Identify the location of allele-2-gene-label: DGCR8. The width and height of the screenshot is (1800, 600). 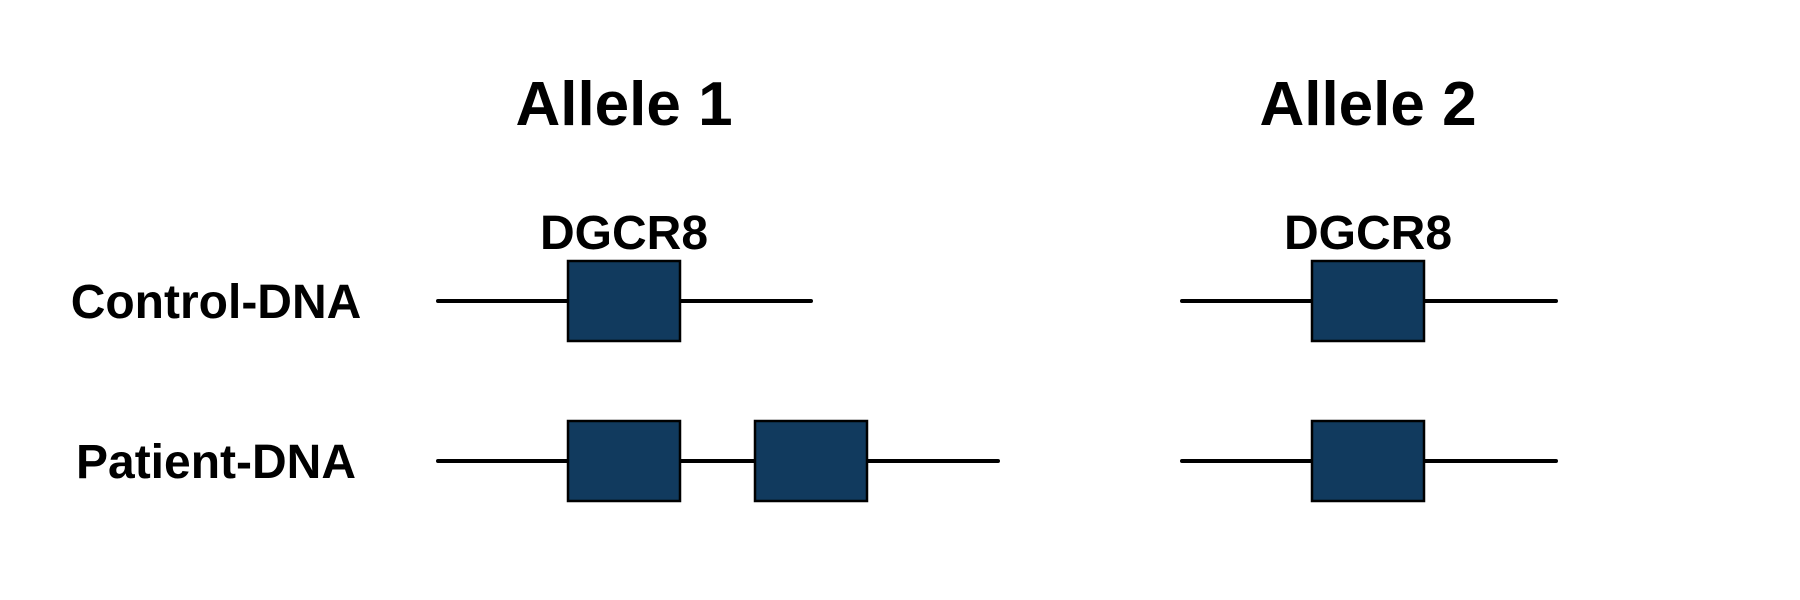
(1368, 233).